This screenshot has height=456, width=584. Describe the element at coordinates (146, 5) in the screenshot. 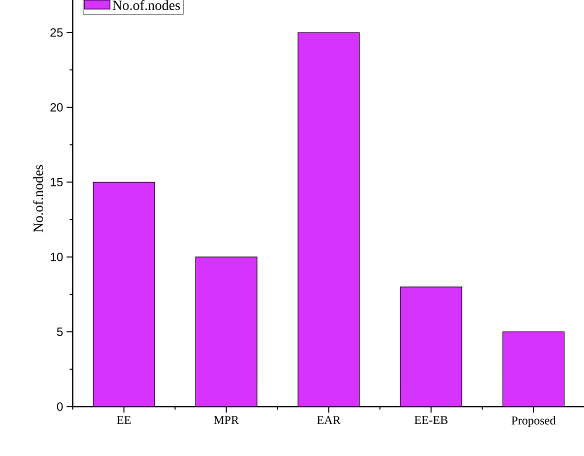

I see `legend-label: No.of.nodes` at that location.